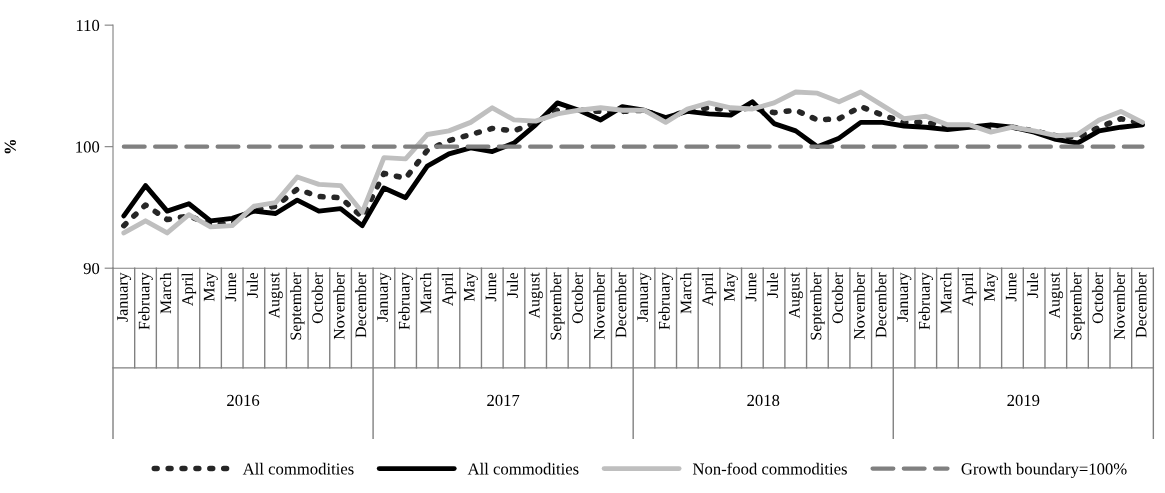  What do you see at coordinates (769, 468) in the screenshot?
I see `legend-label: Non-food commodities` at bounding box center [769, 468].